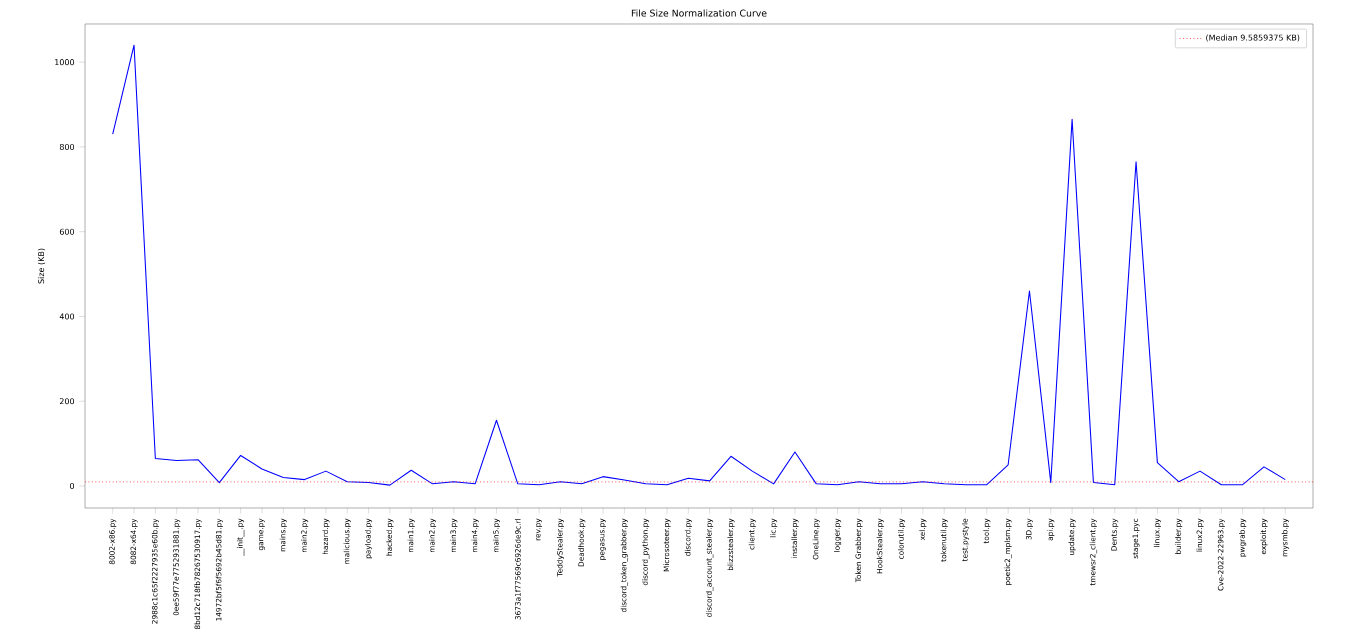 This screenshot has width=1363, height=639. I want to click on y-tick-label: 400, so click(67, 316).